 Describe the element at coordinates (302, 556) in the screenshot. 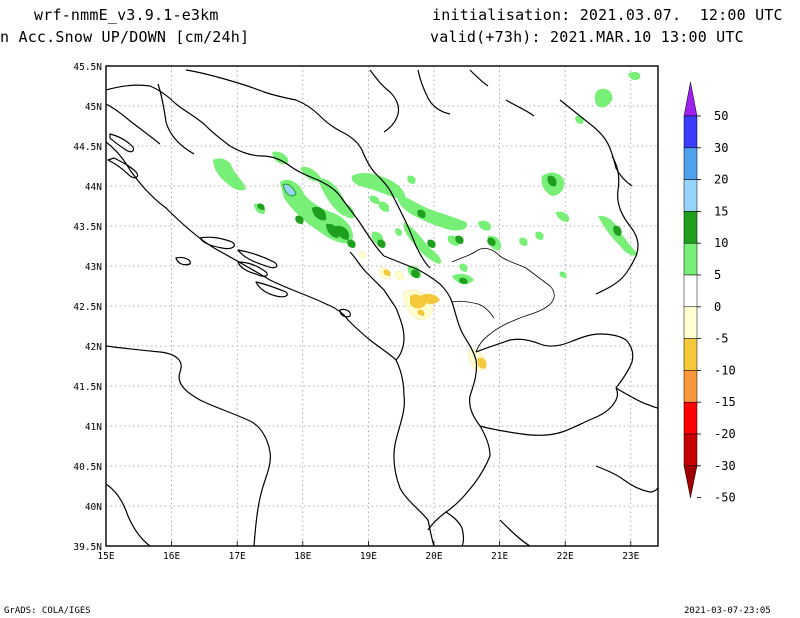

I see `lon-tick-label: 18E` at that location.